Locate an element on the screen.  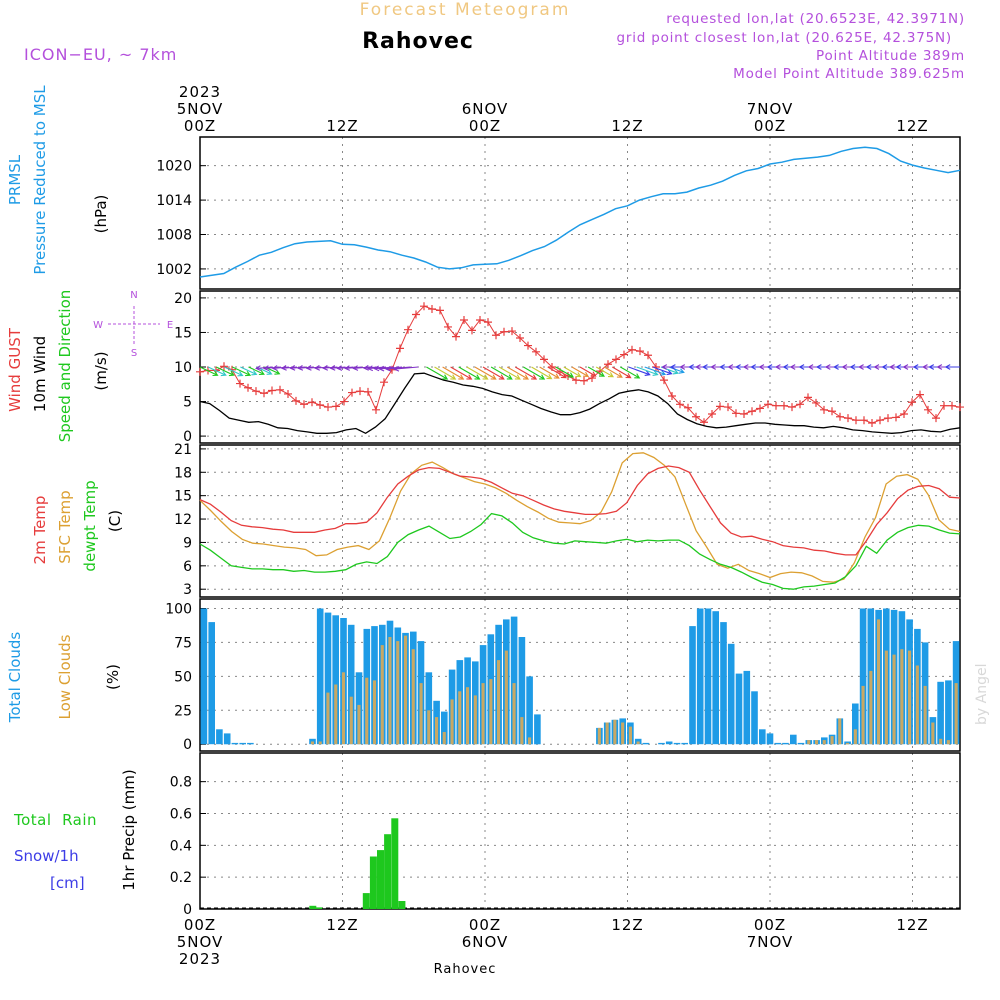
top-time-label: 2023 is located at coordinates (200, 92).